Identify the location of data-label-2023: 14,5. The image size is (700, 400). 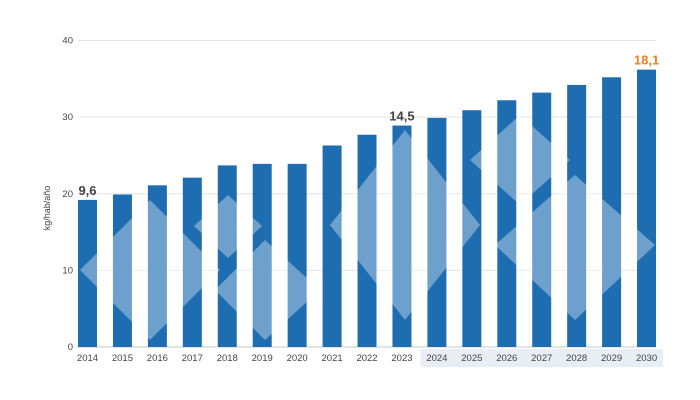
(401, 116).